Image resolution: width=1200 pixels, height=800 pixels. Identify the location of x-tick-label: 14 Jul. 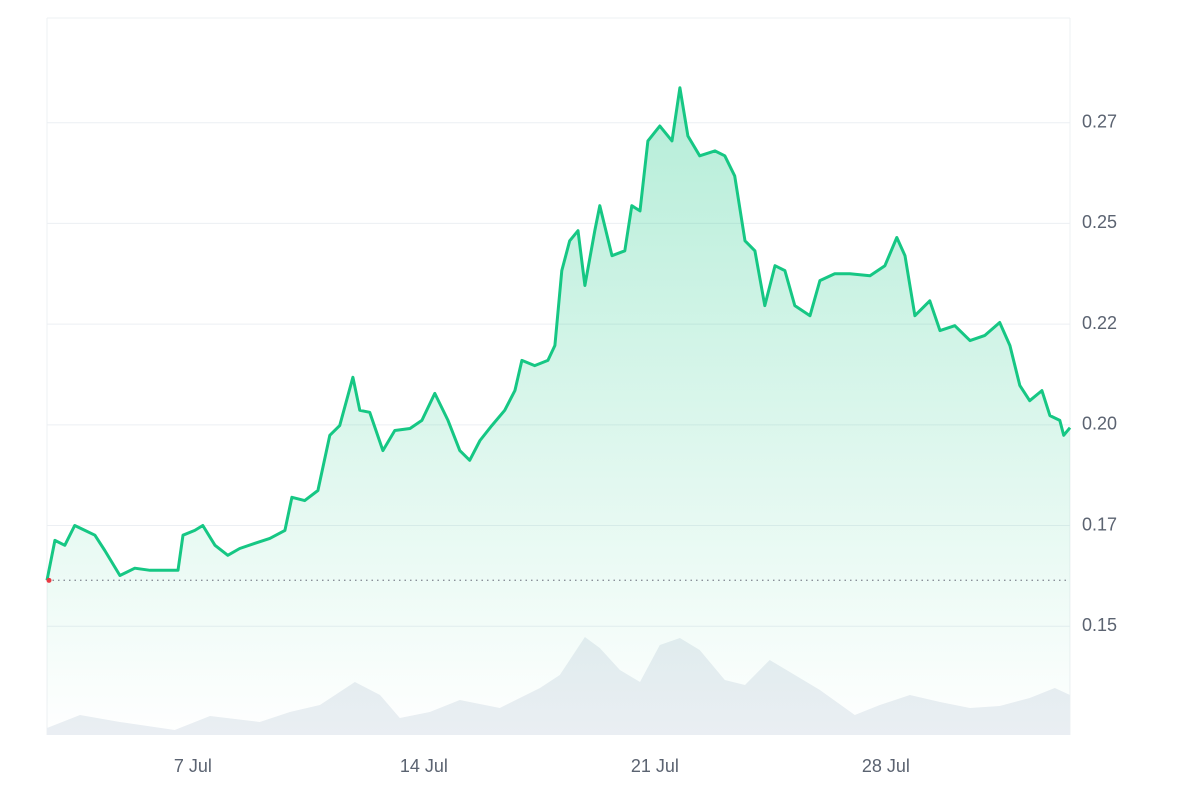
(424, 766).